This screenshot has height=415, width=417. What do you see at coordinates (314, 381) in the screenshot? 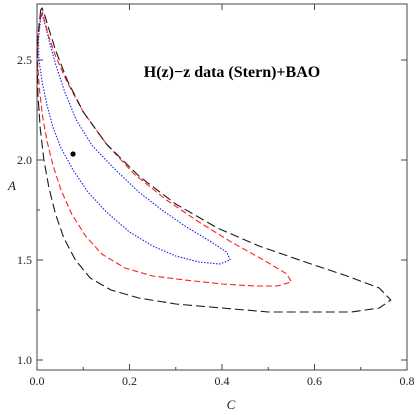
I see `x-tick-label: 0.6` at bounding box center [314, 381].